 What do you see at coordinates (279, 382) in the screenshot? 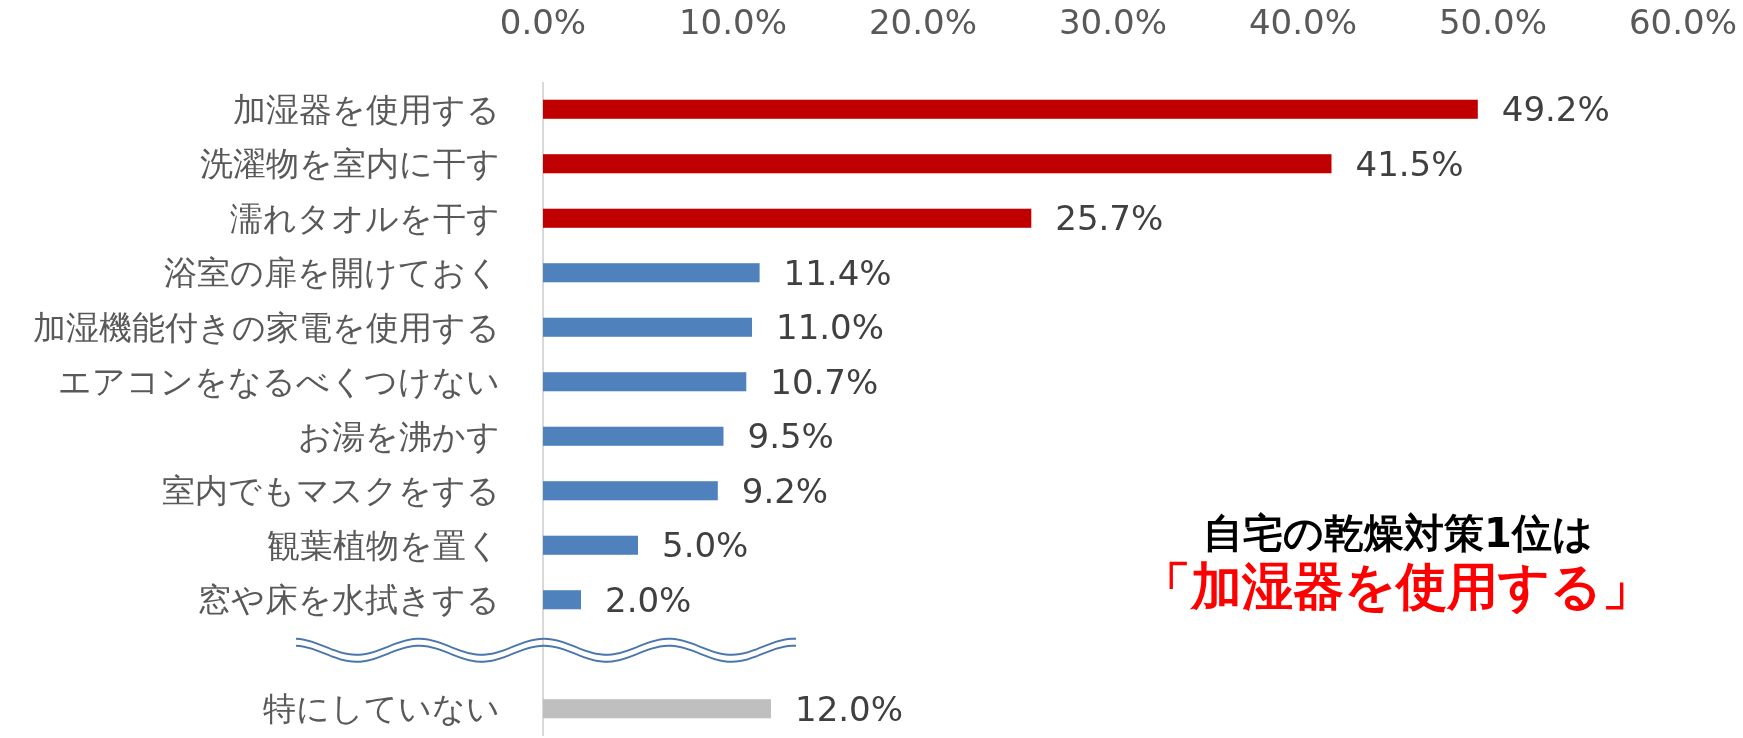
I see `y-tick-label: エアコンをなるべくつけない` at bounding box center [279, 382].